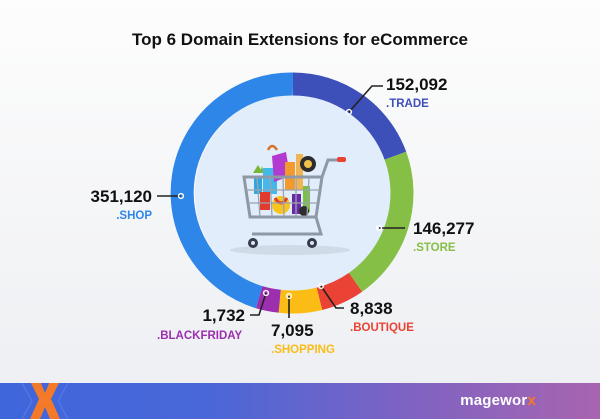  I want to click on leader-boutique, so click(332, 297).